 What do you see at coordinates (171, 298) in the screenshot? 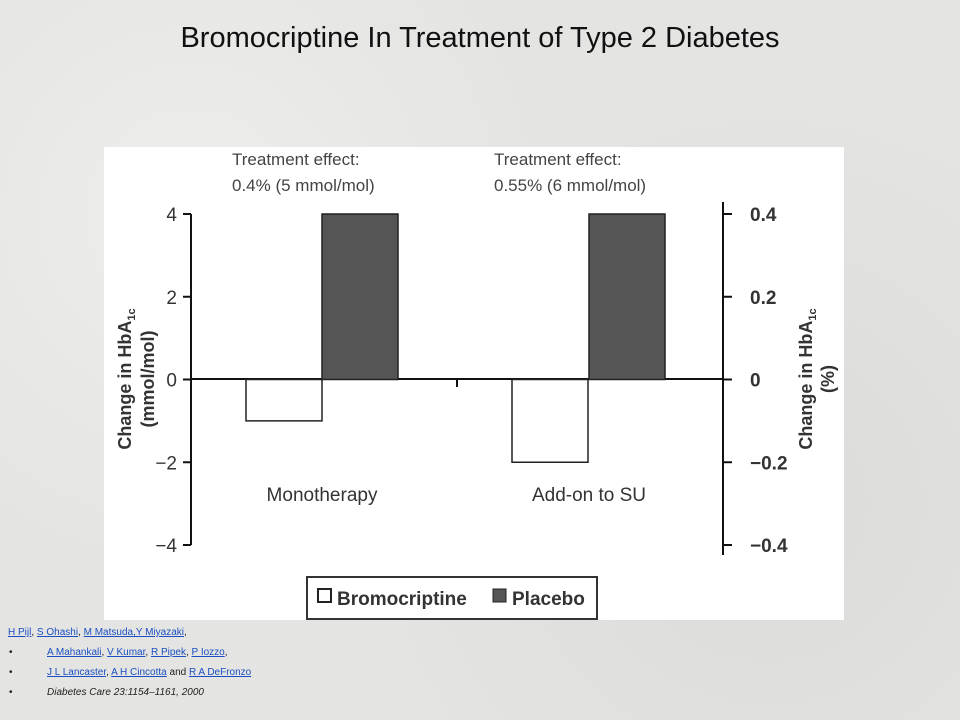
I see `left-tick-label: 2` at bounding box center [171, 298].